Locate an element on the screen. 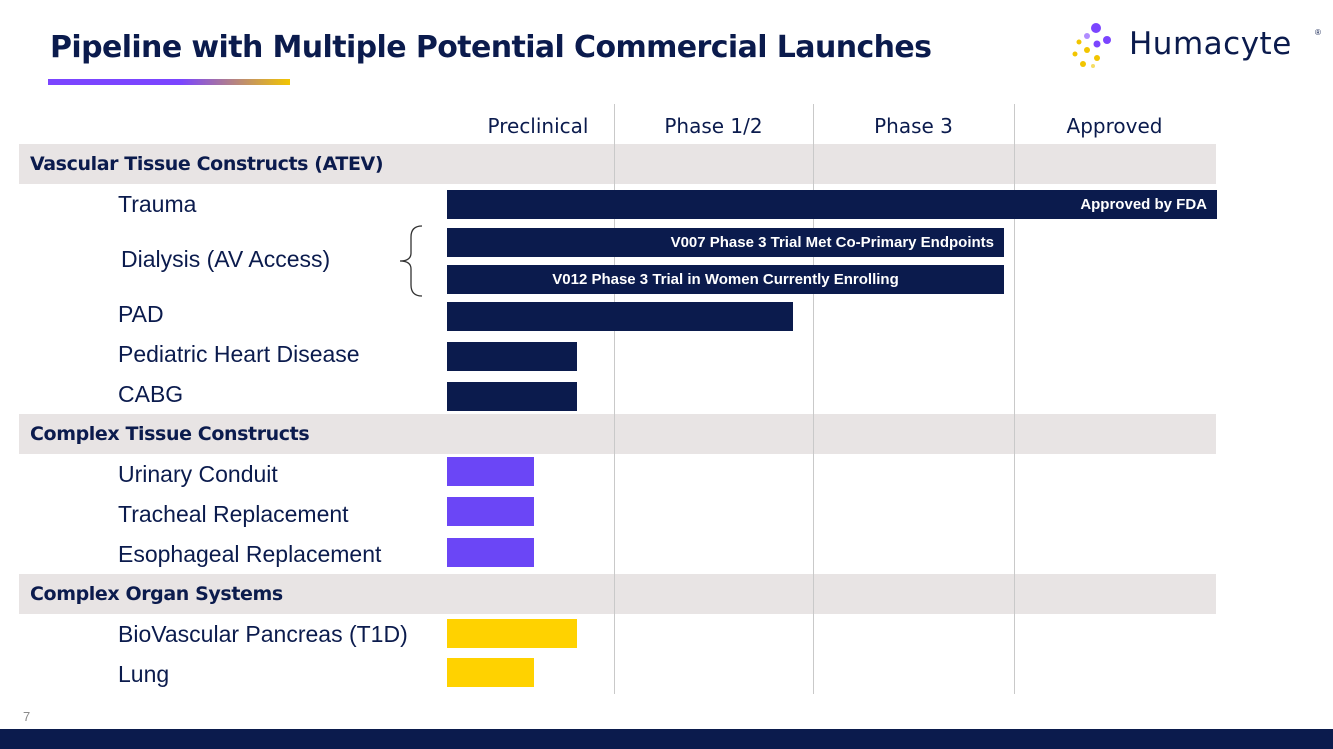 The width and height of the screenshot is (1333, 749). section-band-complex-organ: Complex Organ Systems is located at coordinates (617, 594).